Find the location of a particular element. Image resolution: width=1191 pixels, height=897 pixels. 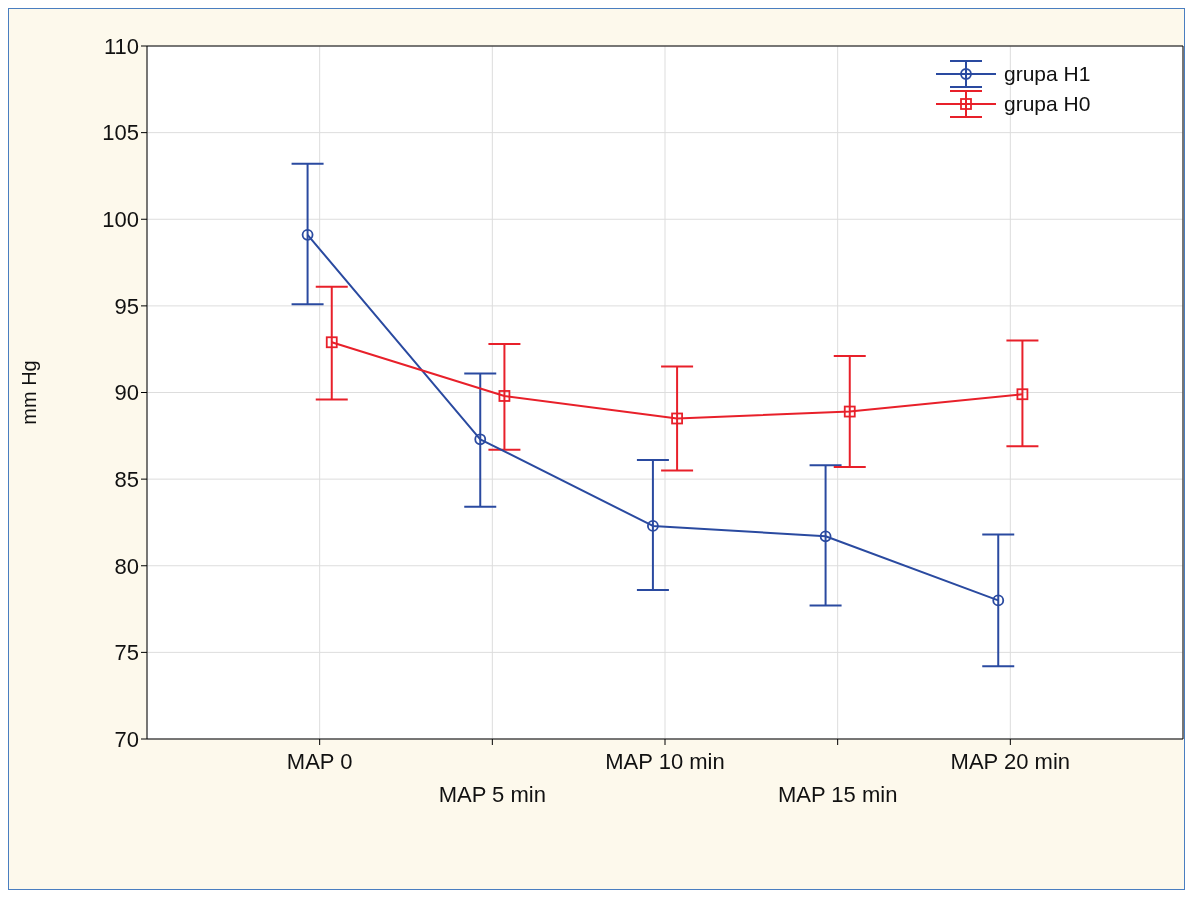

x-tick-label: MAP 0 is located at coordinates (319, 761).